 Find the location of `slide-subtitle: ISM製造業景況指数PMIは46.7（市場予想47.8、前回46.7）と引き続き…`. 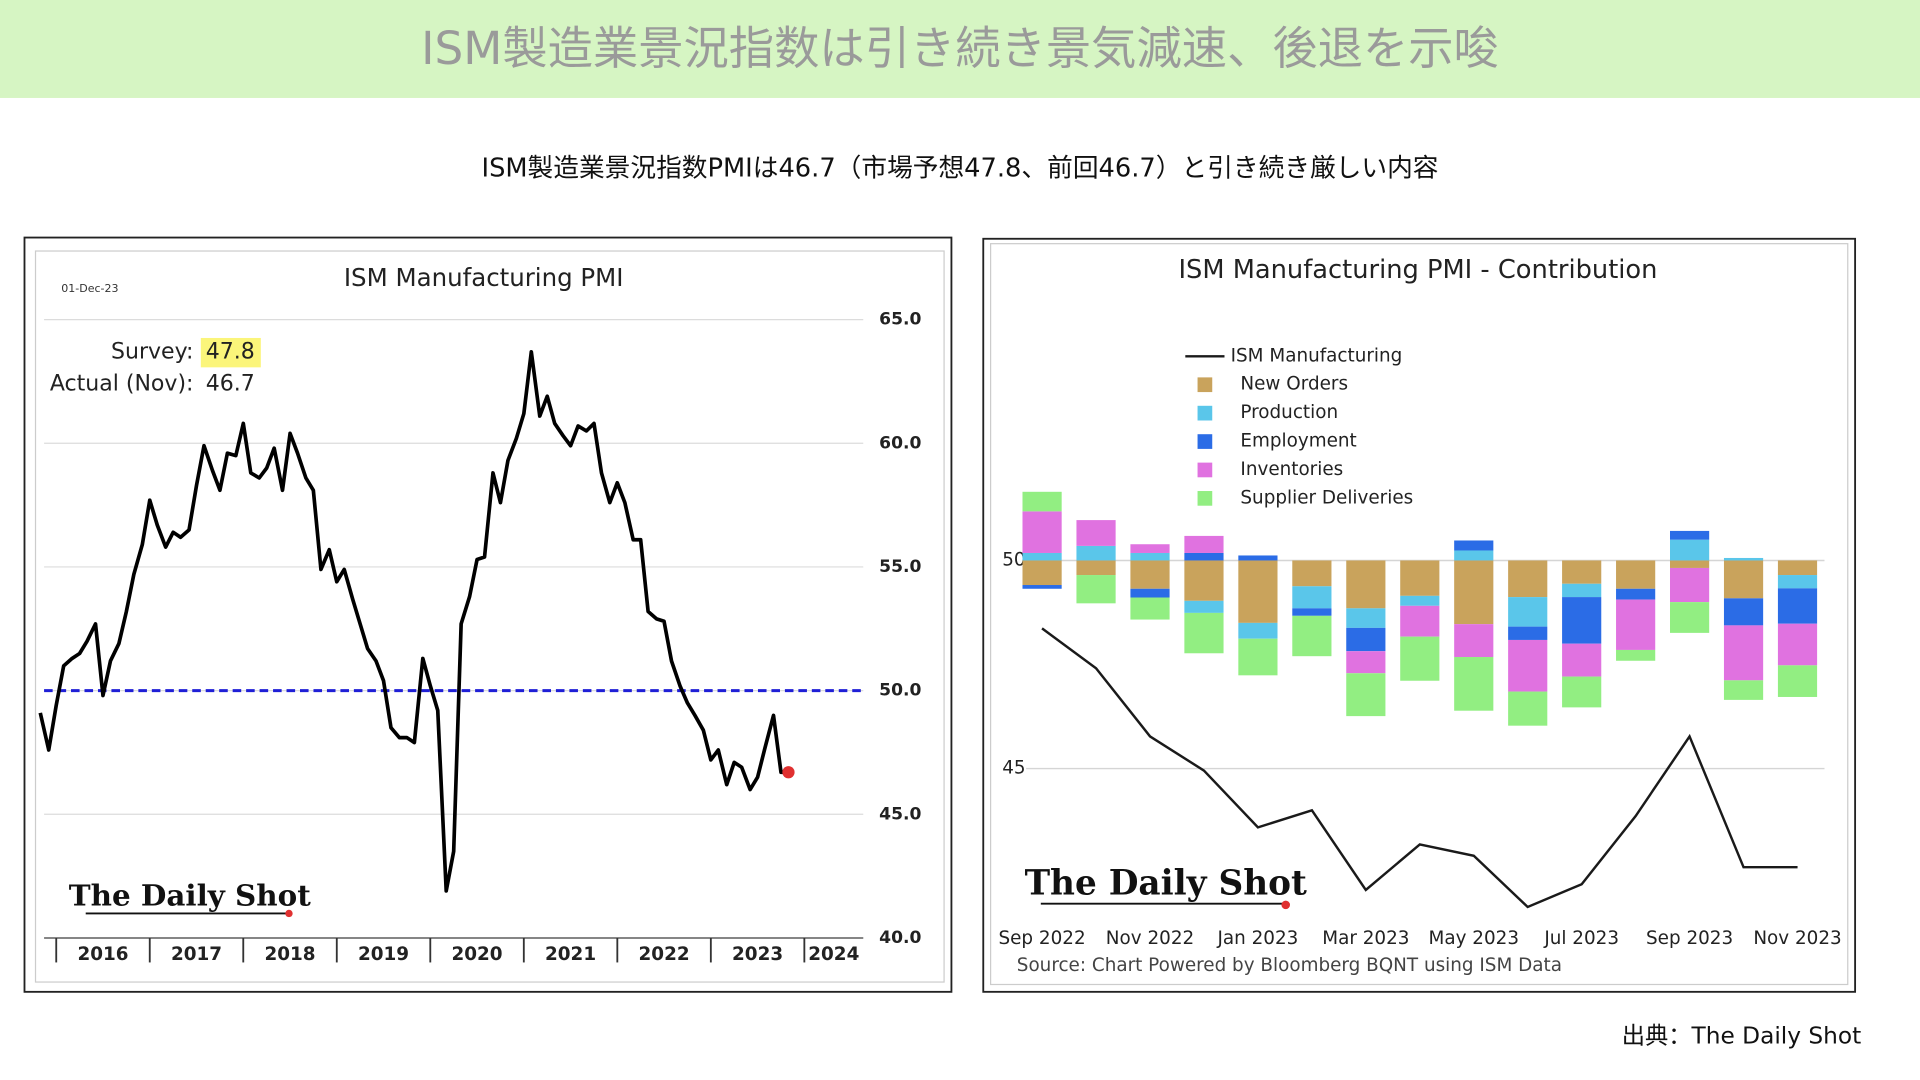

slide-subtitle: ISM製造業景況指数PMIは46.7（市場予想47.8、前回46.7）と引き続き… is located at coordinates (959, 168).